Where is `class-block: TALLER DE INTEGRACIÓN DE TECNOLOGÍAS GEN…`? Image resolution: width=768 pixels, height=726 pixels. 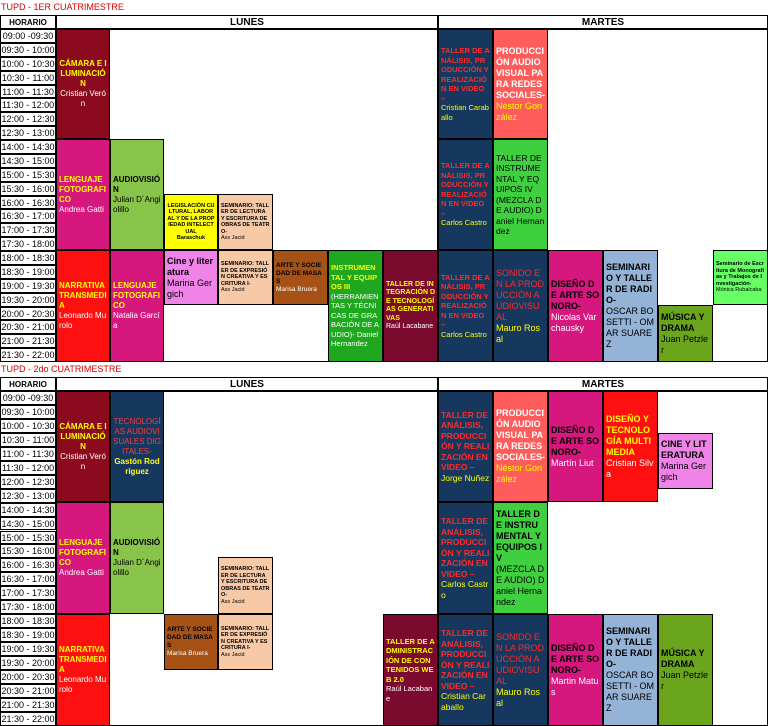
class-block: TALLER DE INTEGRACIÓN DE TECNOLOGÍAS GEN… is located at coordinates (410, 306).